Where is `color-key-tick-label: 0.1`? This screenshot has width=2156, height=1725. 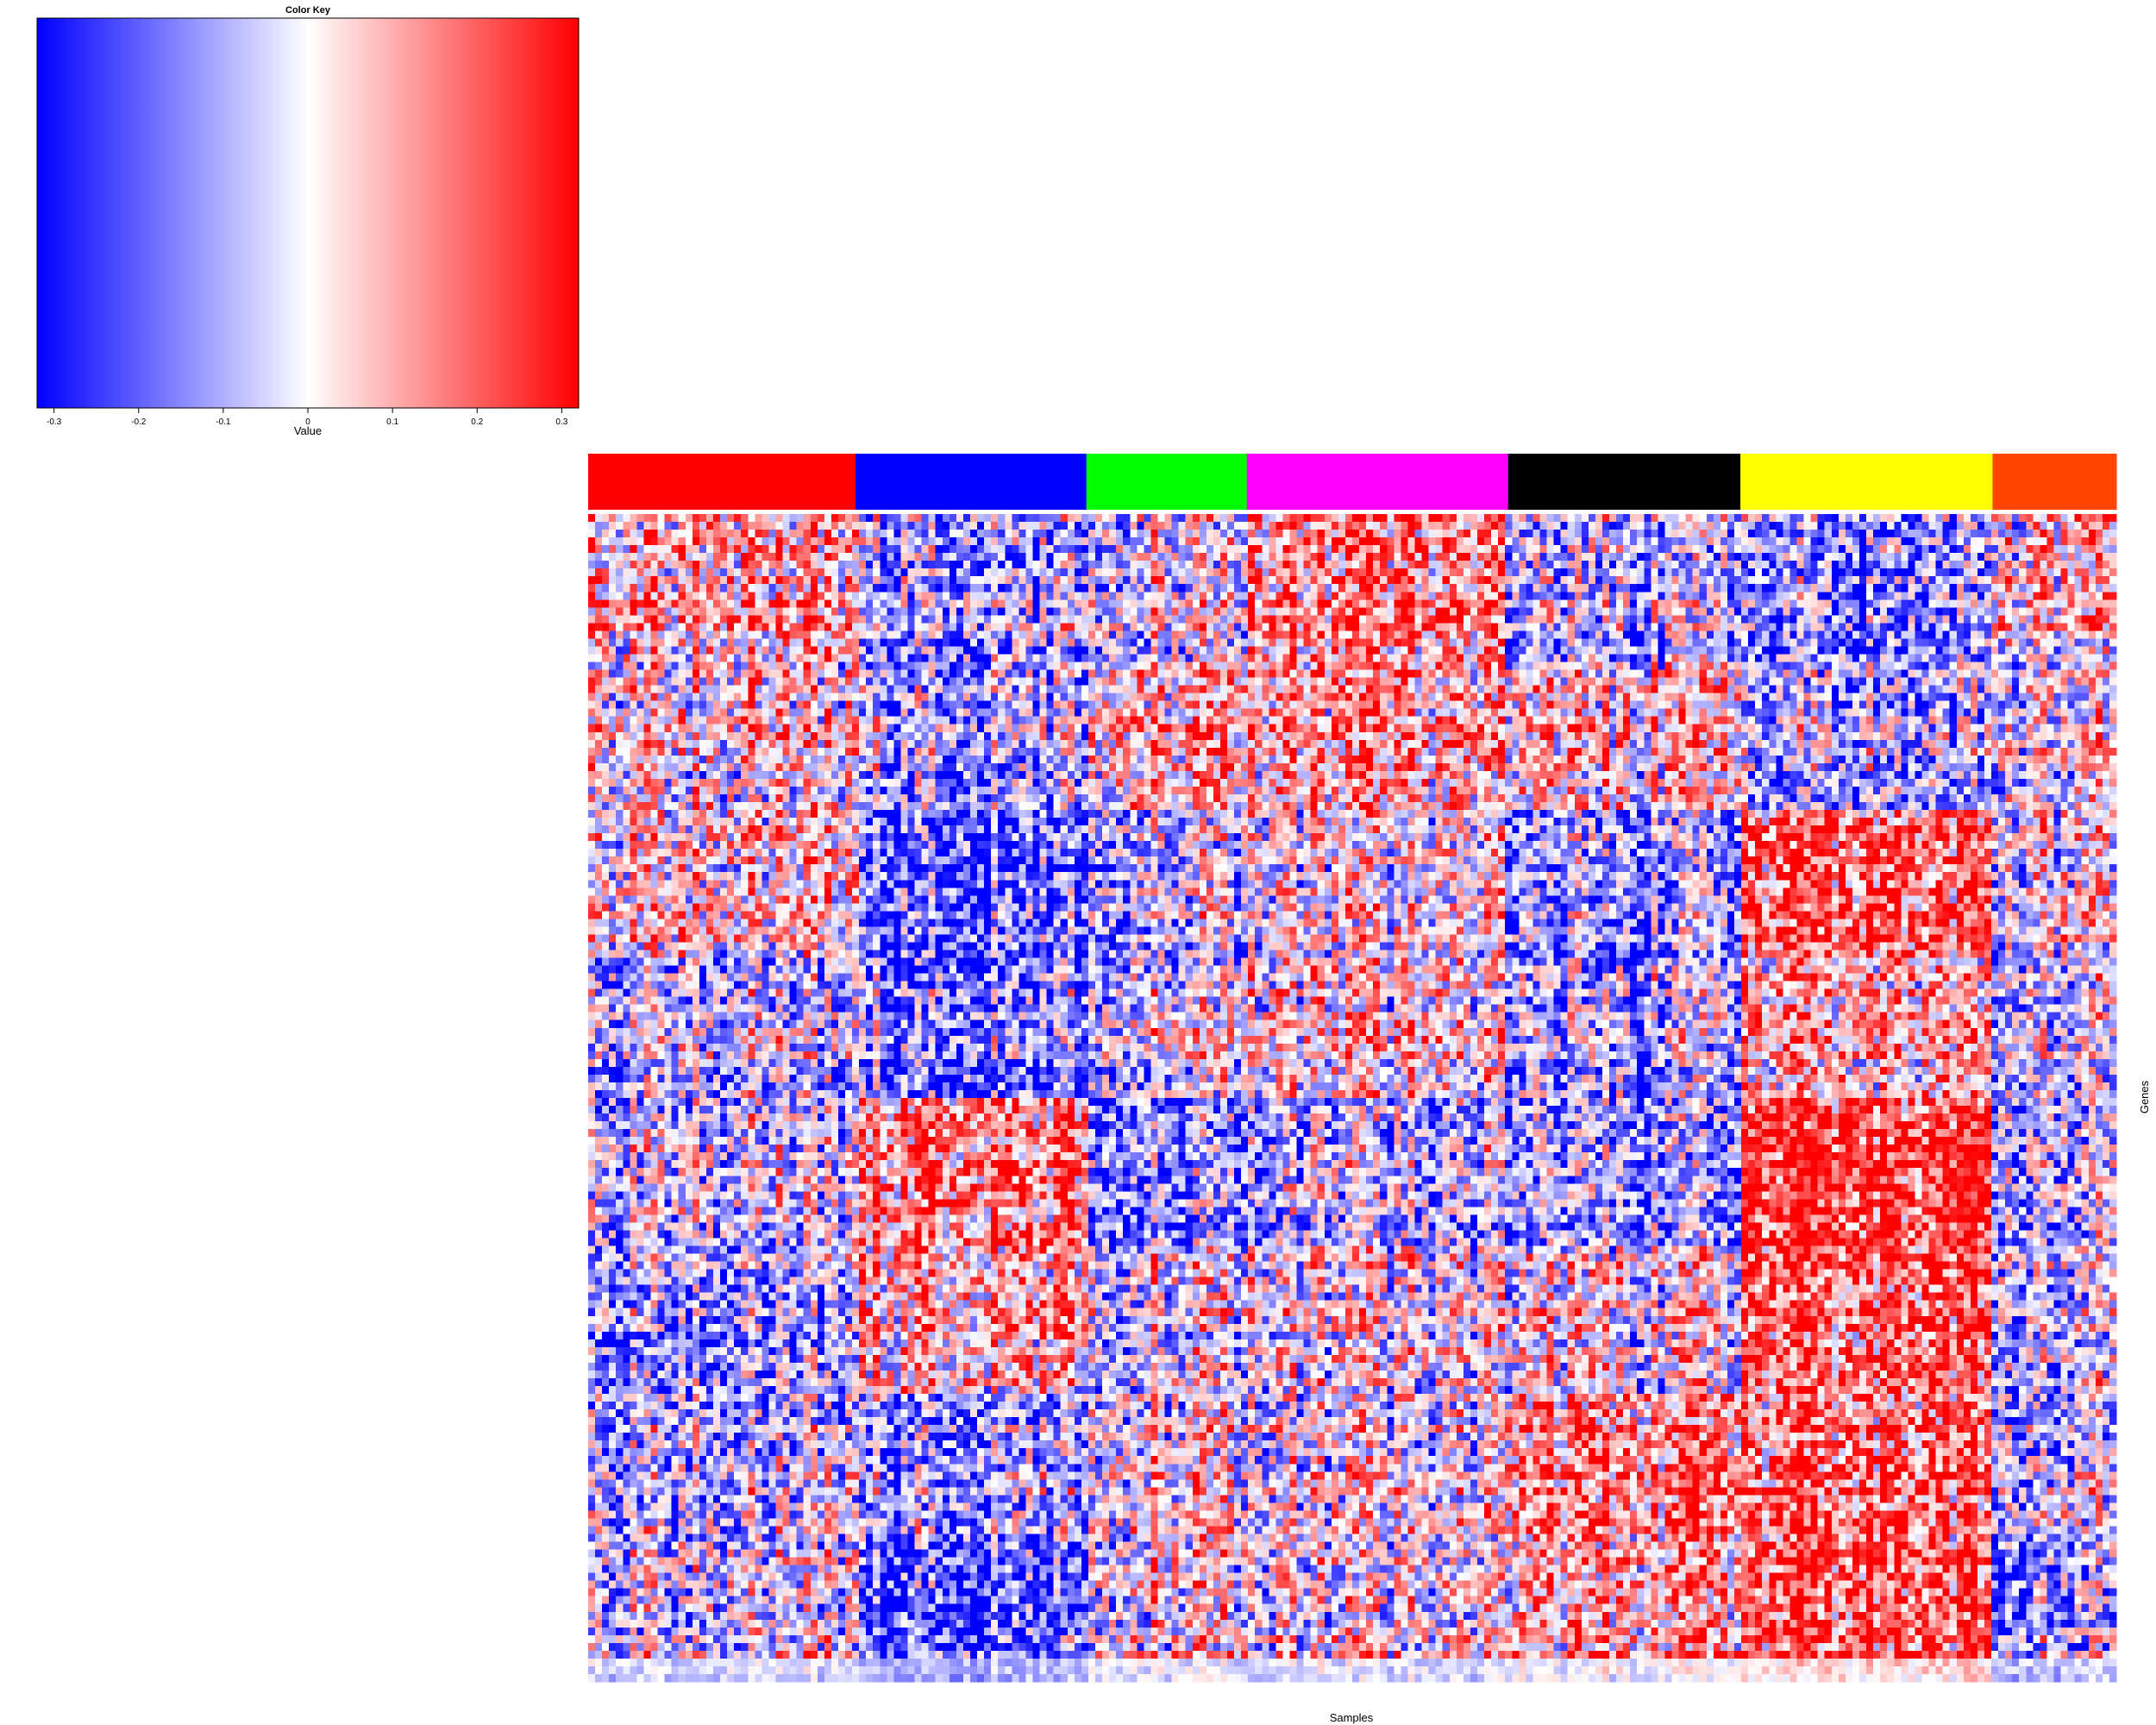
color-key-tick-label: 0.1 is located at coordinates (392, 422).